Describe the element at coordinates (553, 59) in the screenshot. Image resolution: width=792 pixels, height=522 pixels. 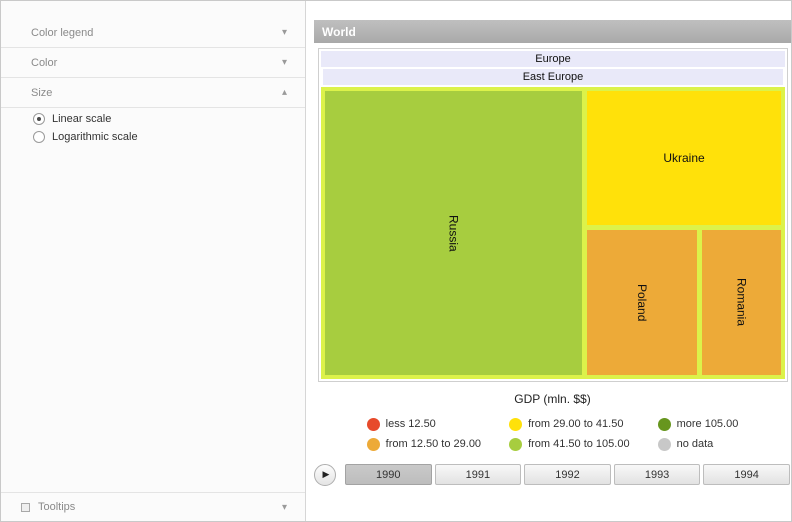
I see `treemap-header-europe: Europe` at that location.